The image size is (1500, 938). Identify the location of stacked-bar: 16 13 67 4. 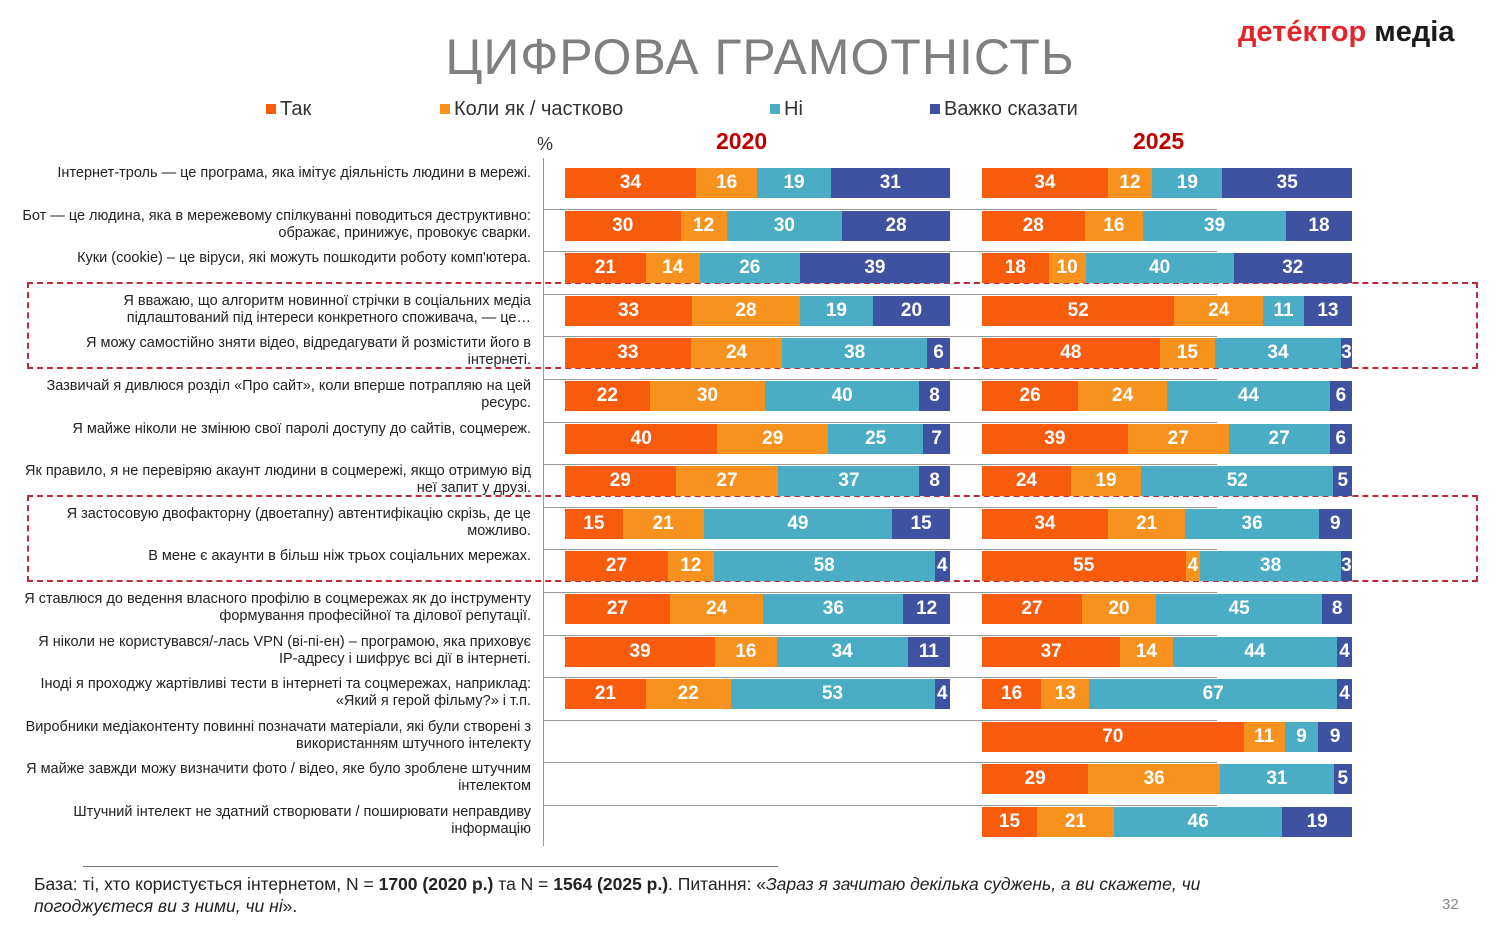
(1167, 694).